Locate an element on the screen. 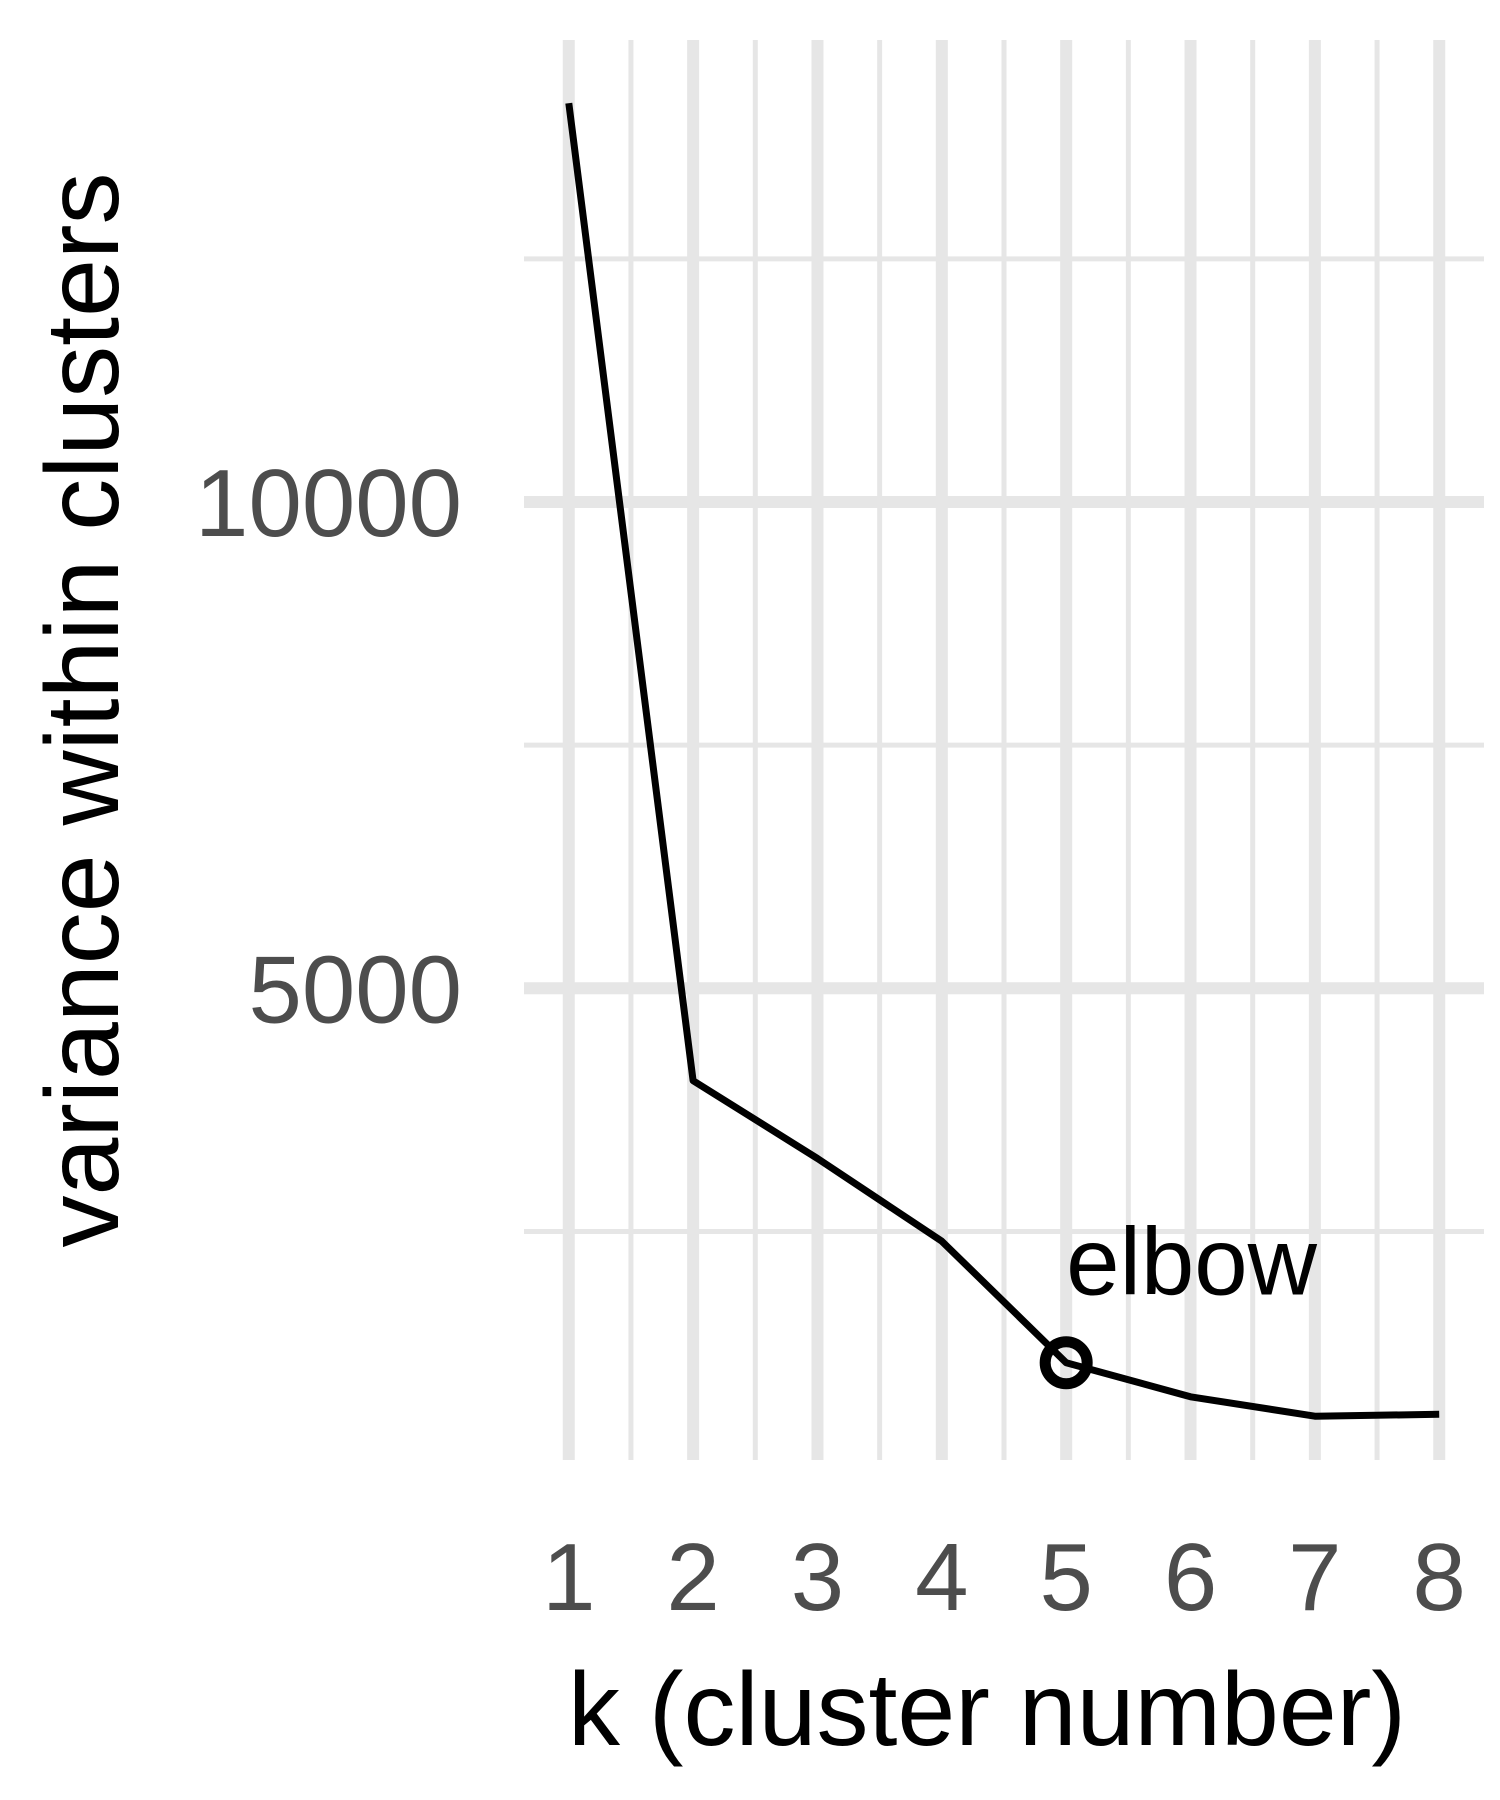  y-tick-labels: 5000 10000 is located at coordinates (328, 746).